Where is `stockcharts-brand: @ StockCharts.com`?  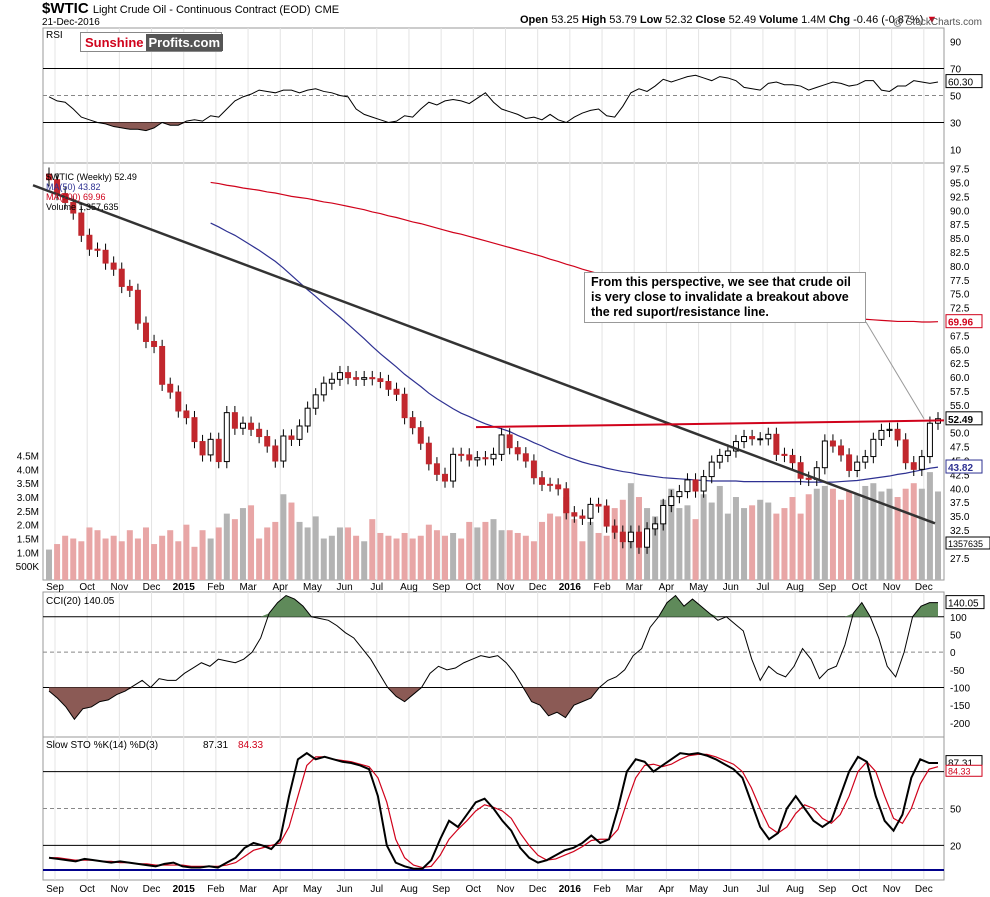
stockcharts-brand: @ StockCharts.com is located at coordinates (937, 22).